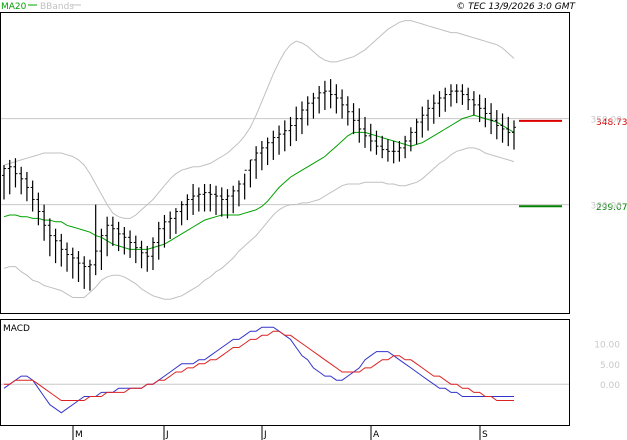 The image size is (627, 440). I want to click on macd-panel-label: MACD, so click(16, 329).